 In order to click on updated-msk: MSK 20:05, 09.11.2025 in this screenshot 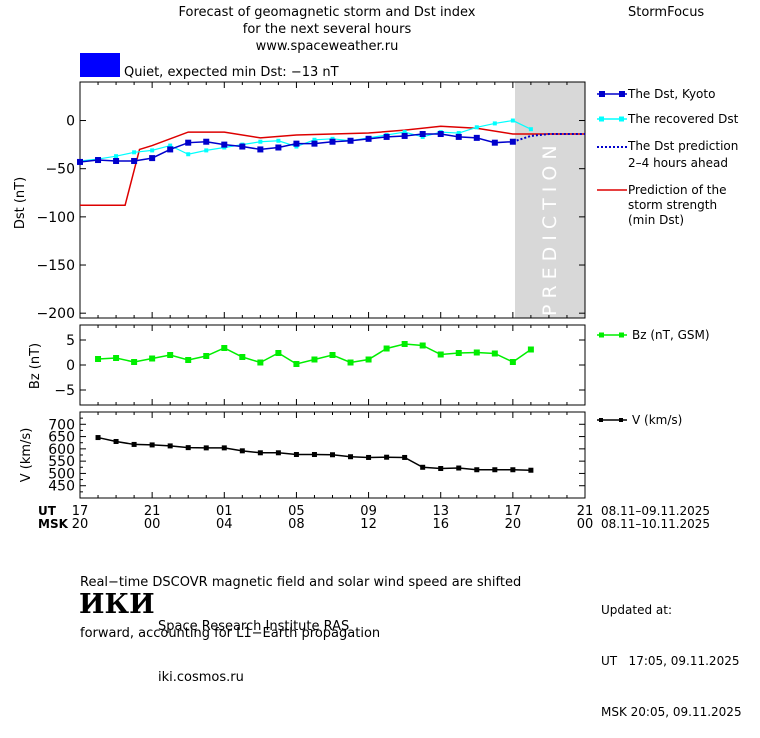, I will do `click(671, 712)`.